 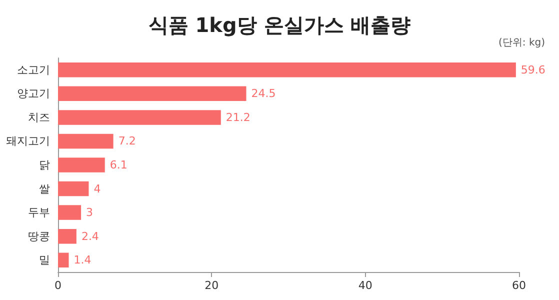 I want to click on data-label: 2.4, so click(x=90, y=236).